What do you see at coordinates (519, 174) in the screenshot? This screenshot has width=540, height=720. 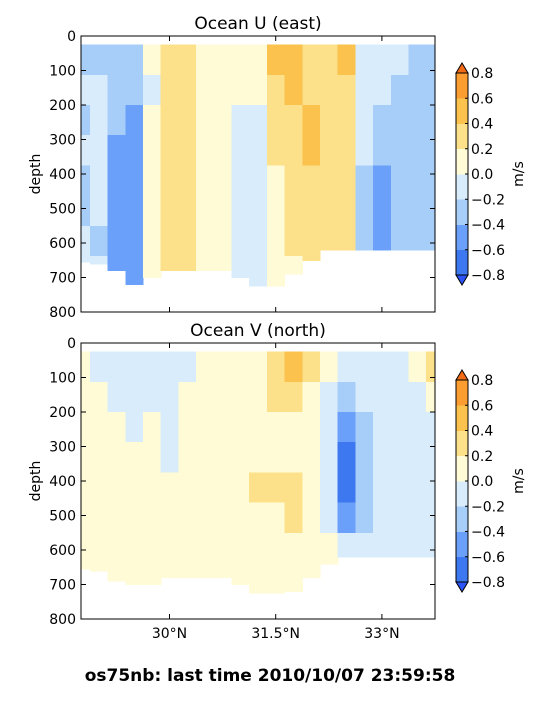 I see `colorbar-u-label: m/s` at bounding box center [519, 174].